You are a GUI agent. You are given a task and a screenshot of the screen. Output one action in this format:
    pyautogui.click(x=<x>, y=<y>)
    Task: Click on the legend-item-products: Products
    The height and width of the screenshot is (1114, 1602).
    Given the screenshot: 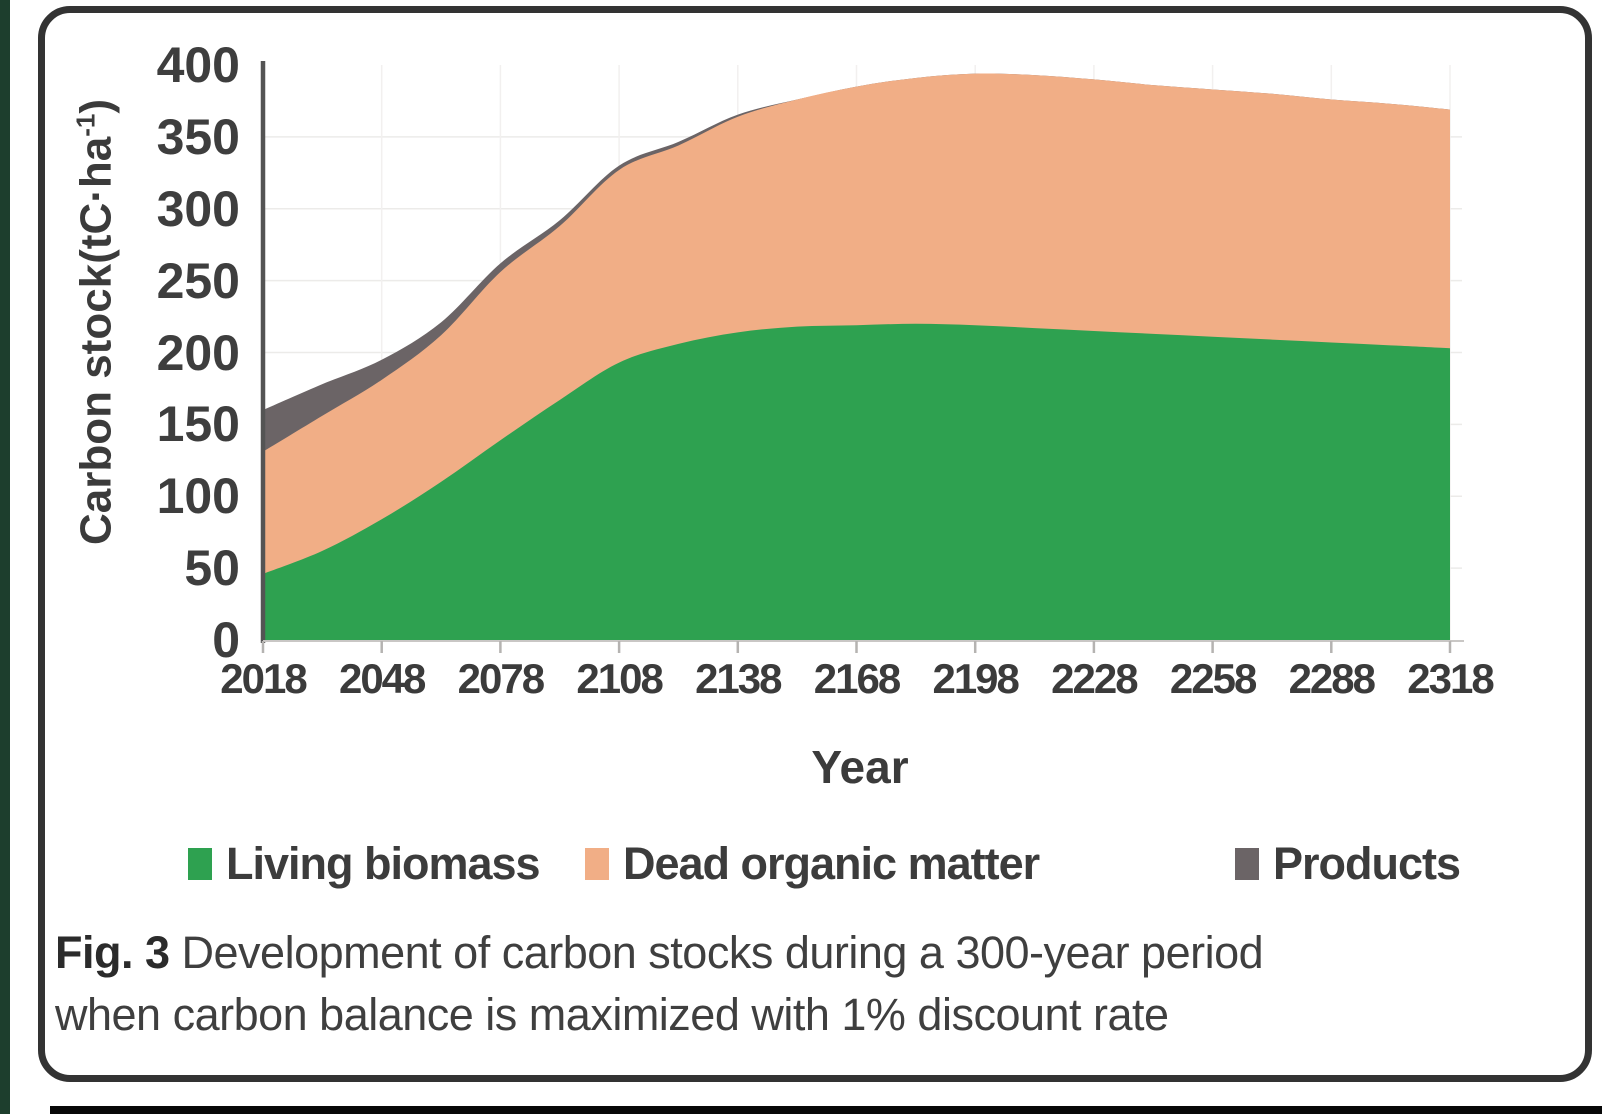 What is the action you would take?
    pyautogui.click(x=1348, y=864)
    